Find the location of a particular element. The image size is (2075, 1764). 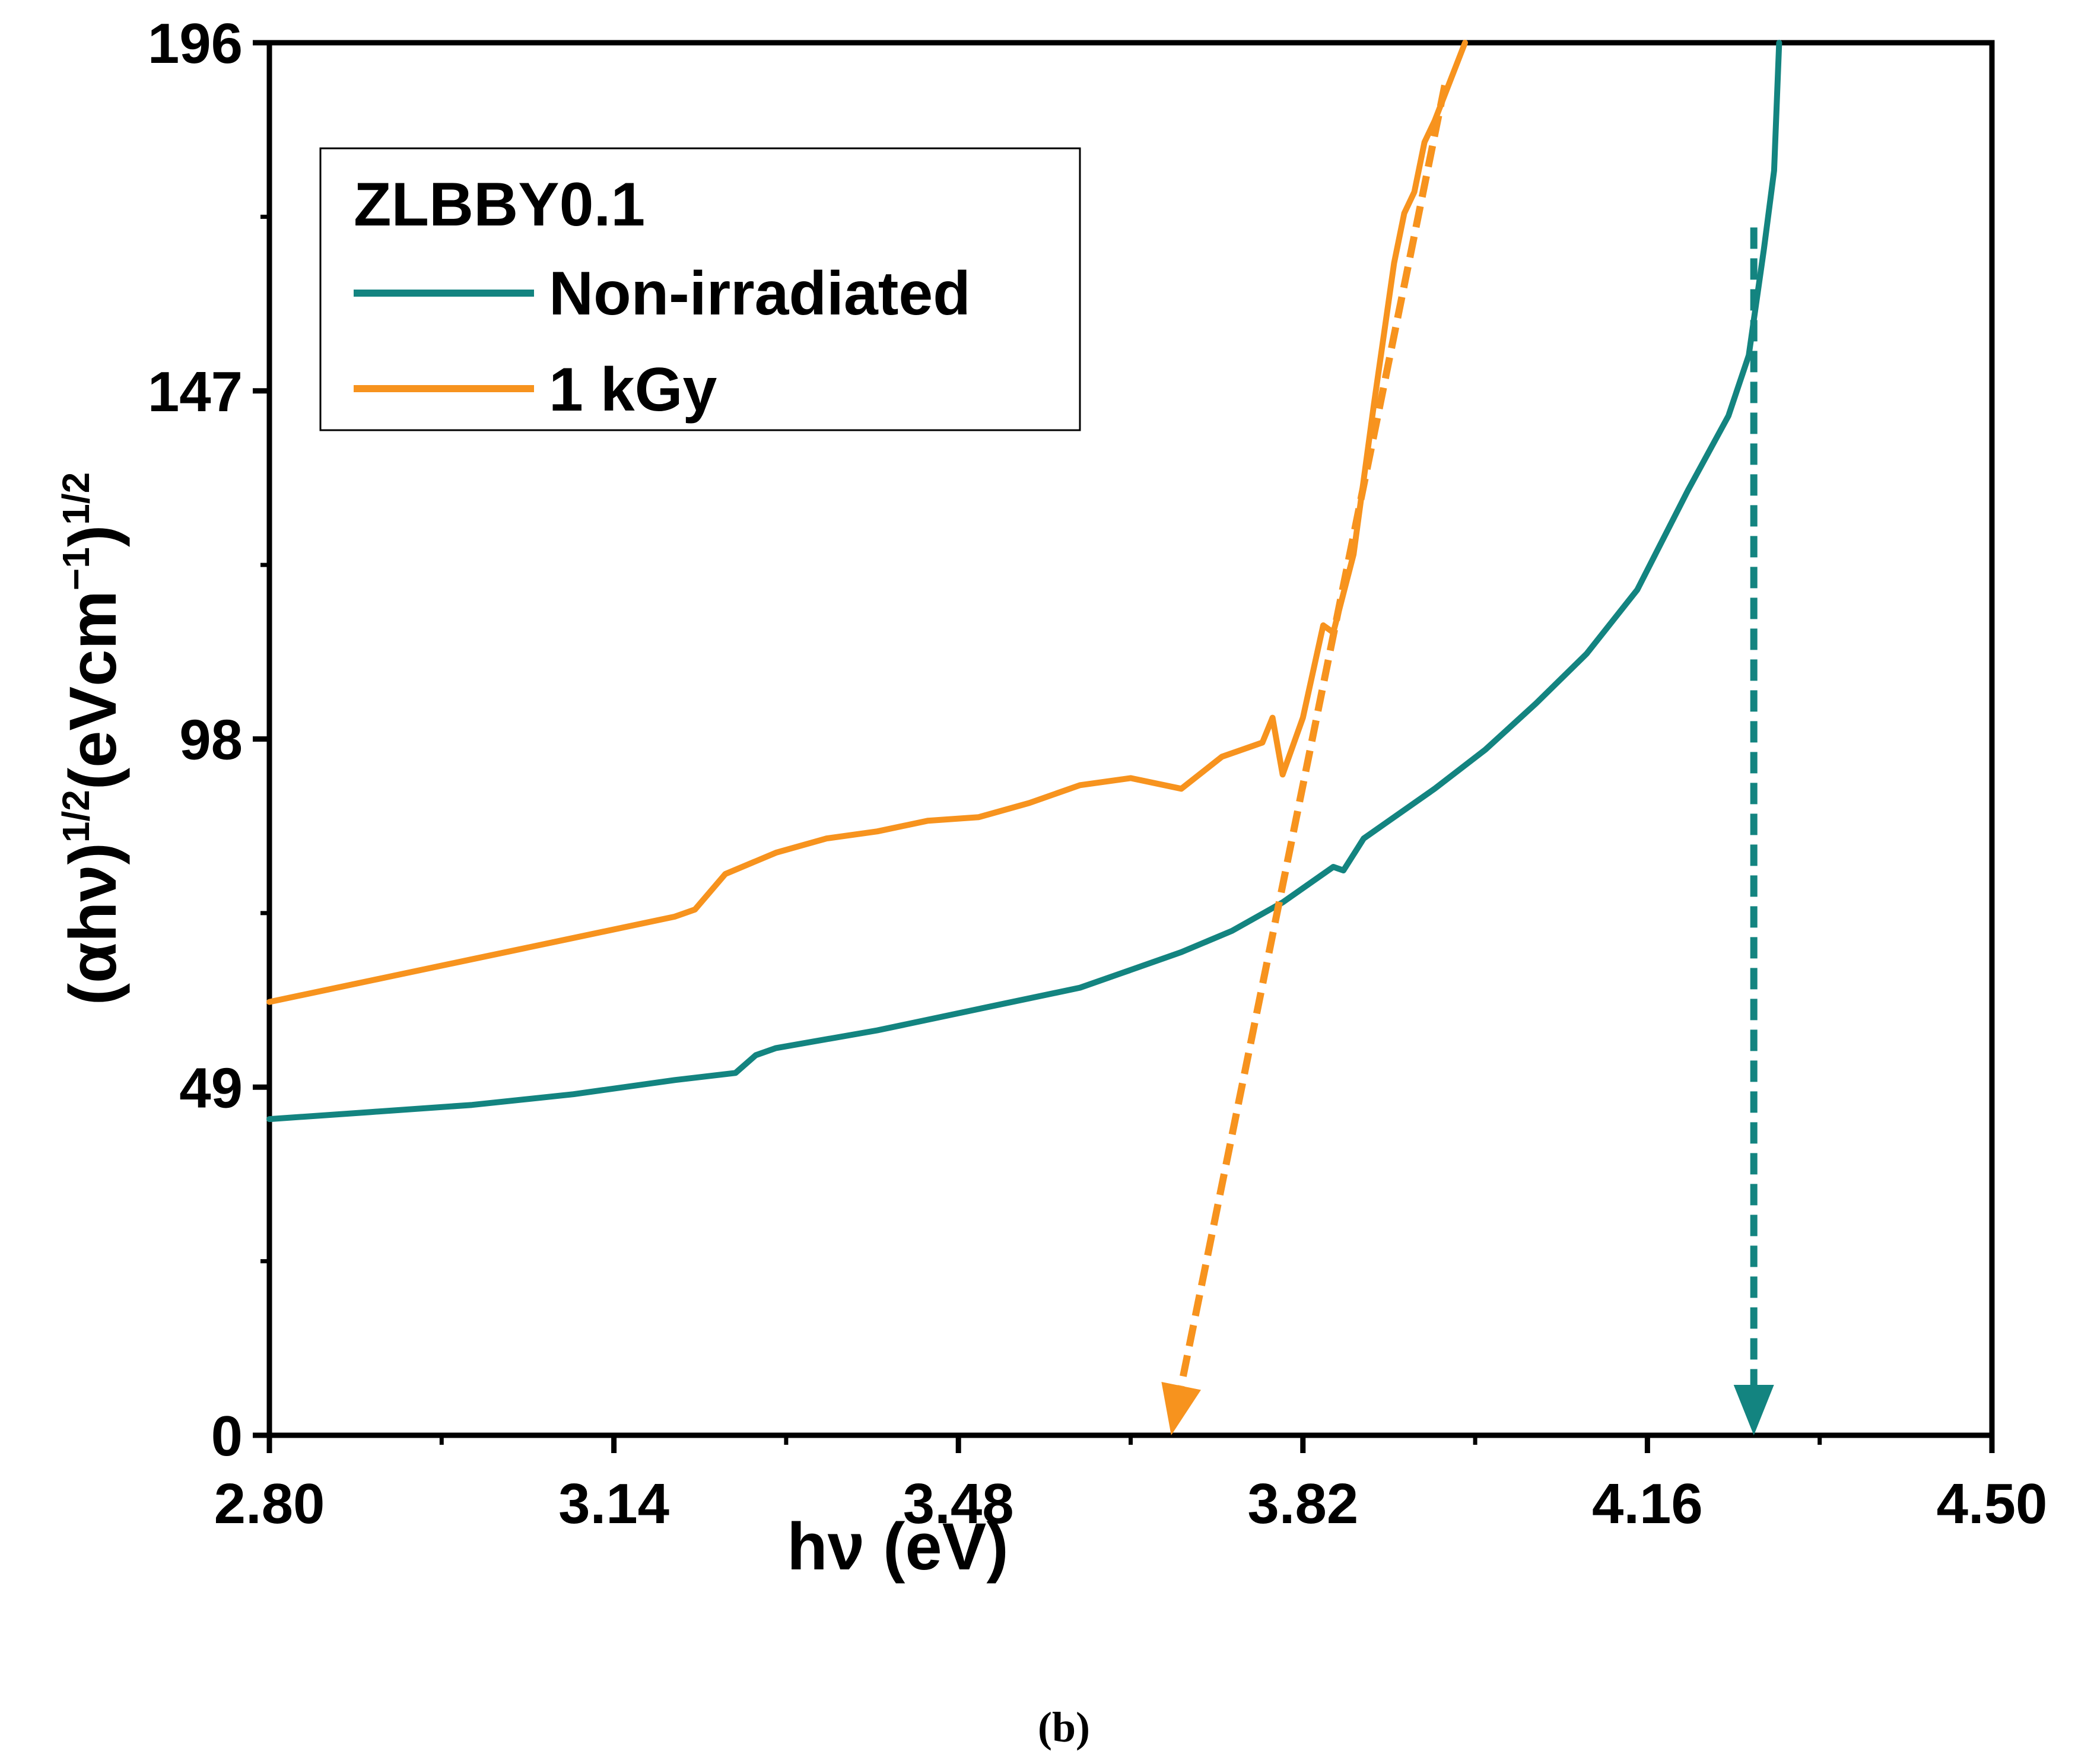

y-axis-title-sup1: 1/2 is located at coordinates (76, 817).